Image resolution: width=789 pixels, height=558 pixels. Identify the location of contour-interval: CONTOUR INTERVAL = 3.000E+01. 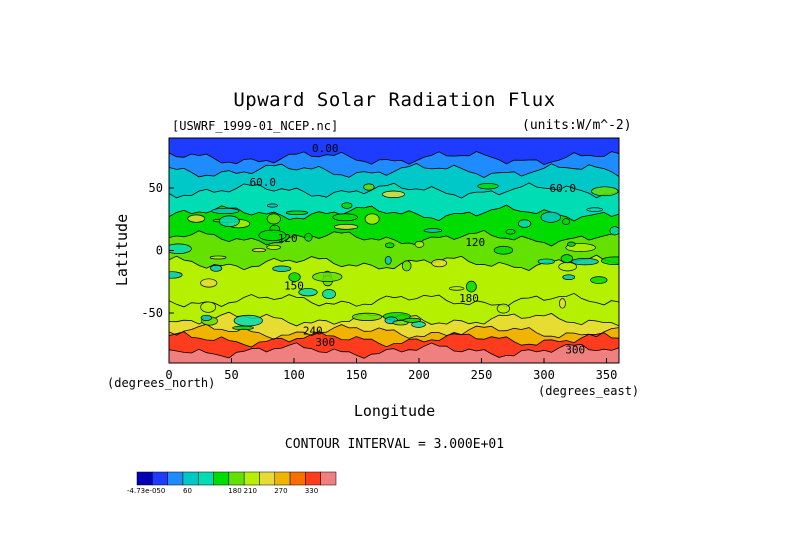
(394, 444).